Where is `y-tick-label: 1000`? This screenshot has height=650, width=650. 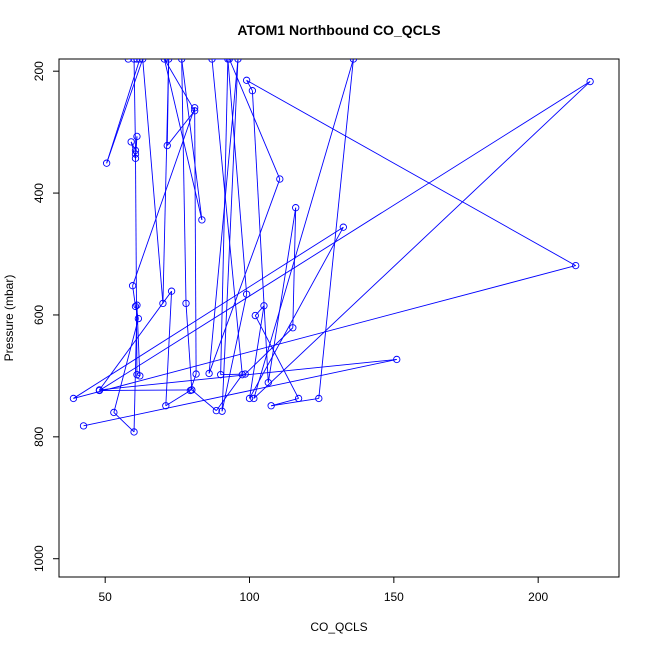 y-tick-label: 1000 is located at coordinates (39, 558).